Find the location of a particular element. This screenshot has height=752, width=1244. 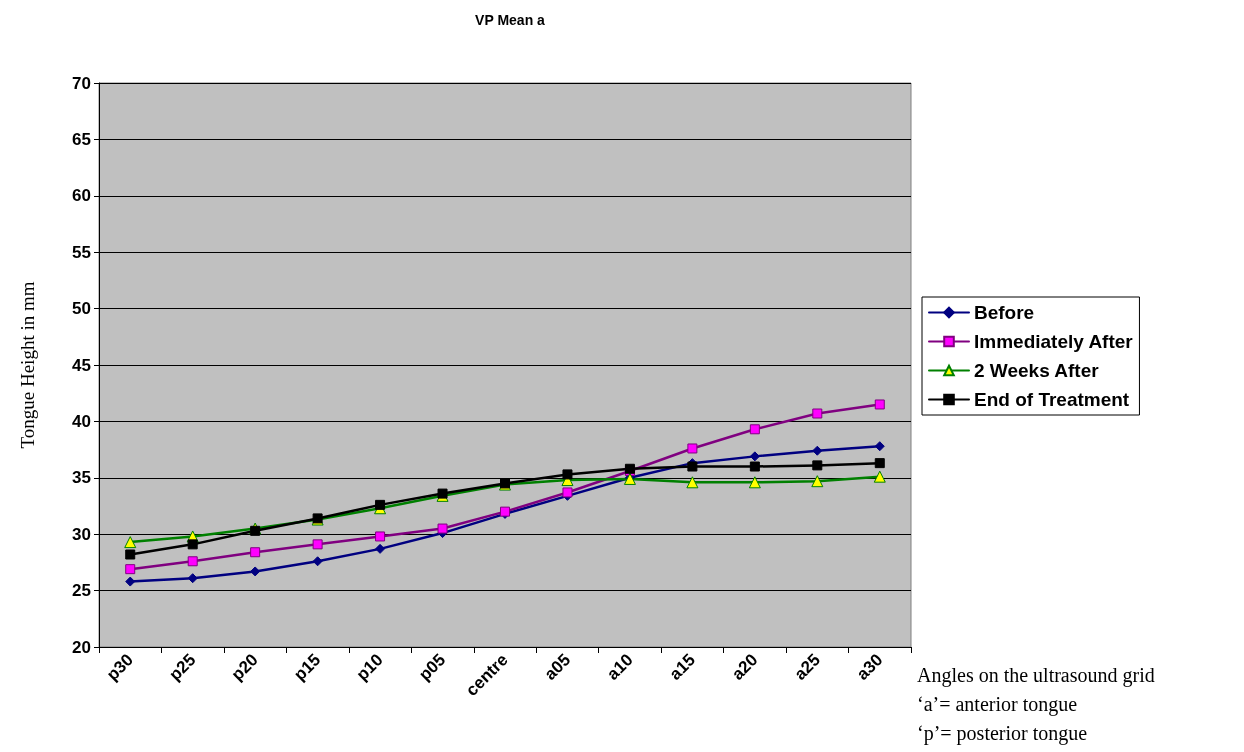

legend-label: Immediately After is located at coordinates (1054, 341).